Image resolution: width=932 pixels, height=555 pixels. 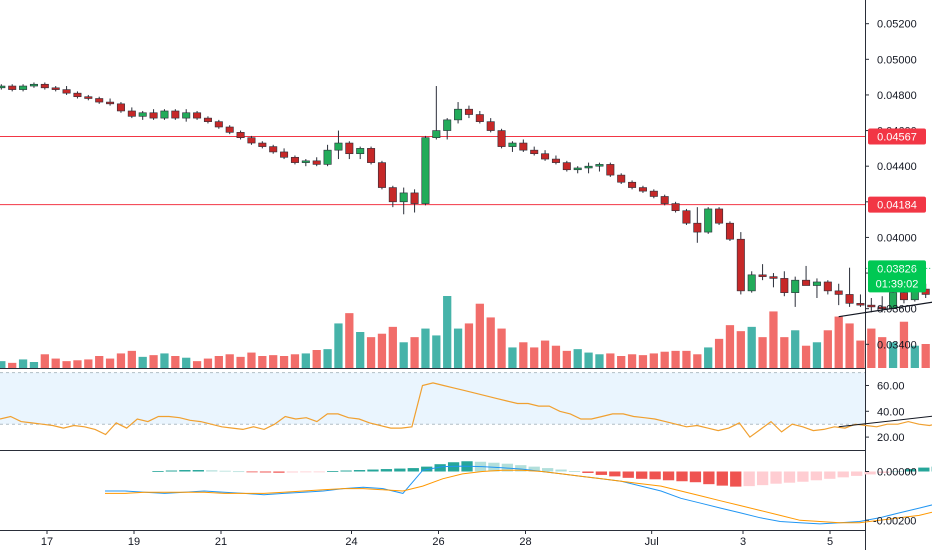 I want to click on time-axis-tick-label: 24, so click(x=351, y=542).